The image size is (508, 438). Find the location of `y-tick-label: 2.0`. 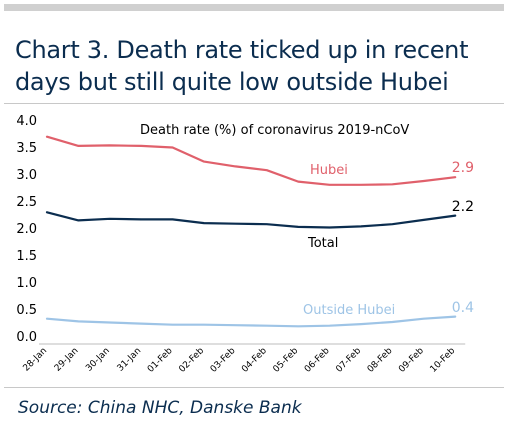

y-tick-label: 2.0 is located at coordinates (26, 229).